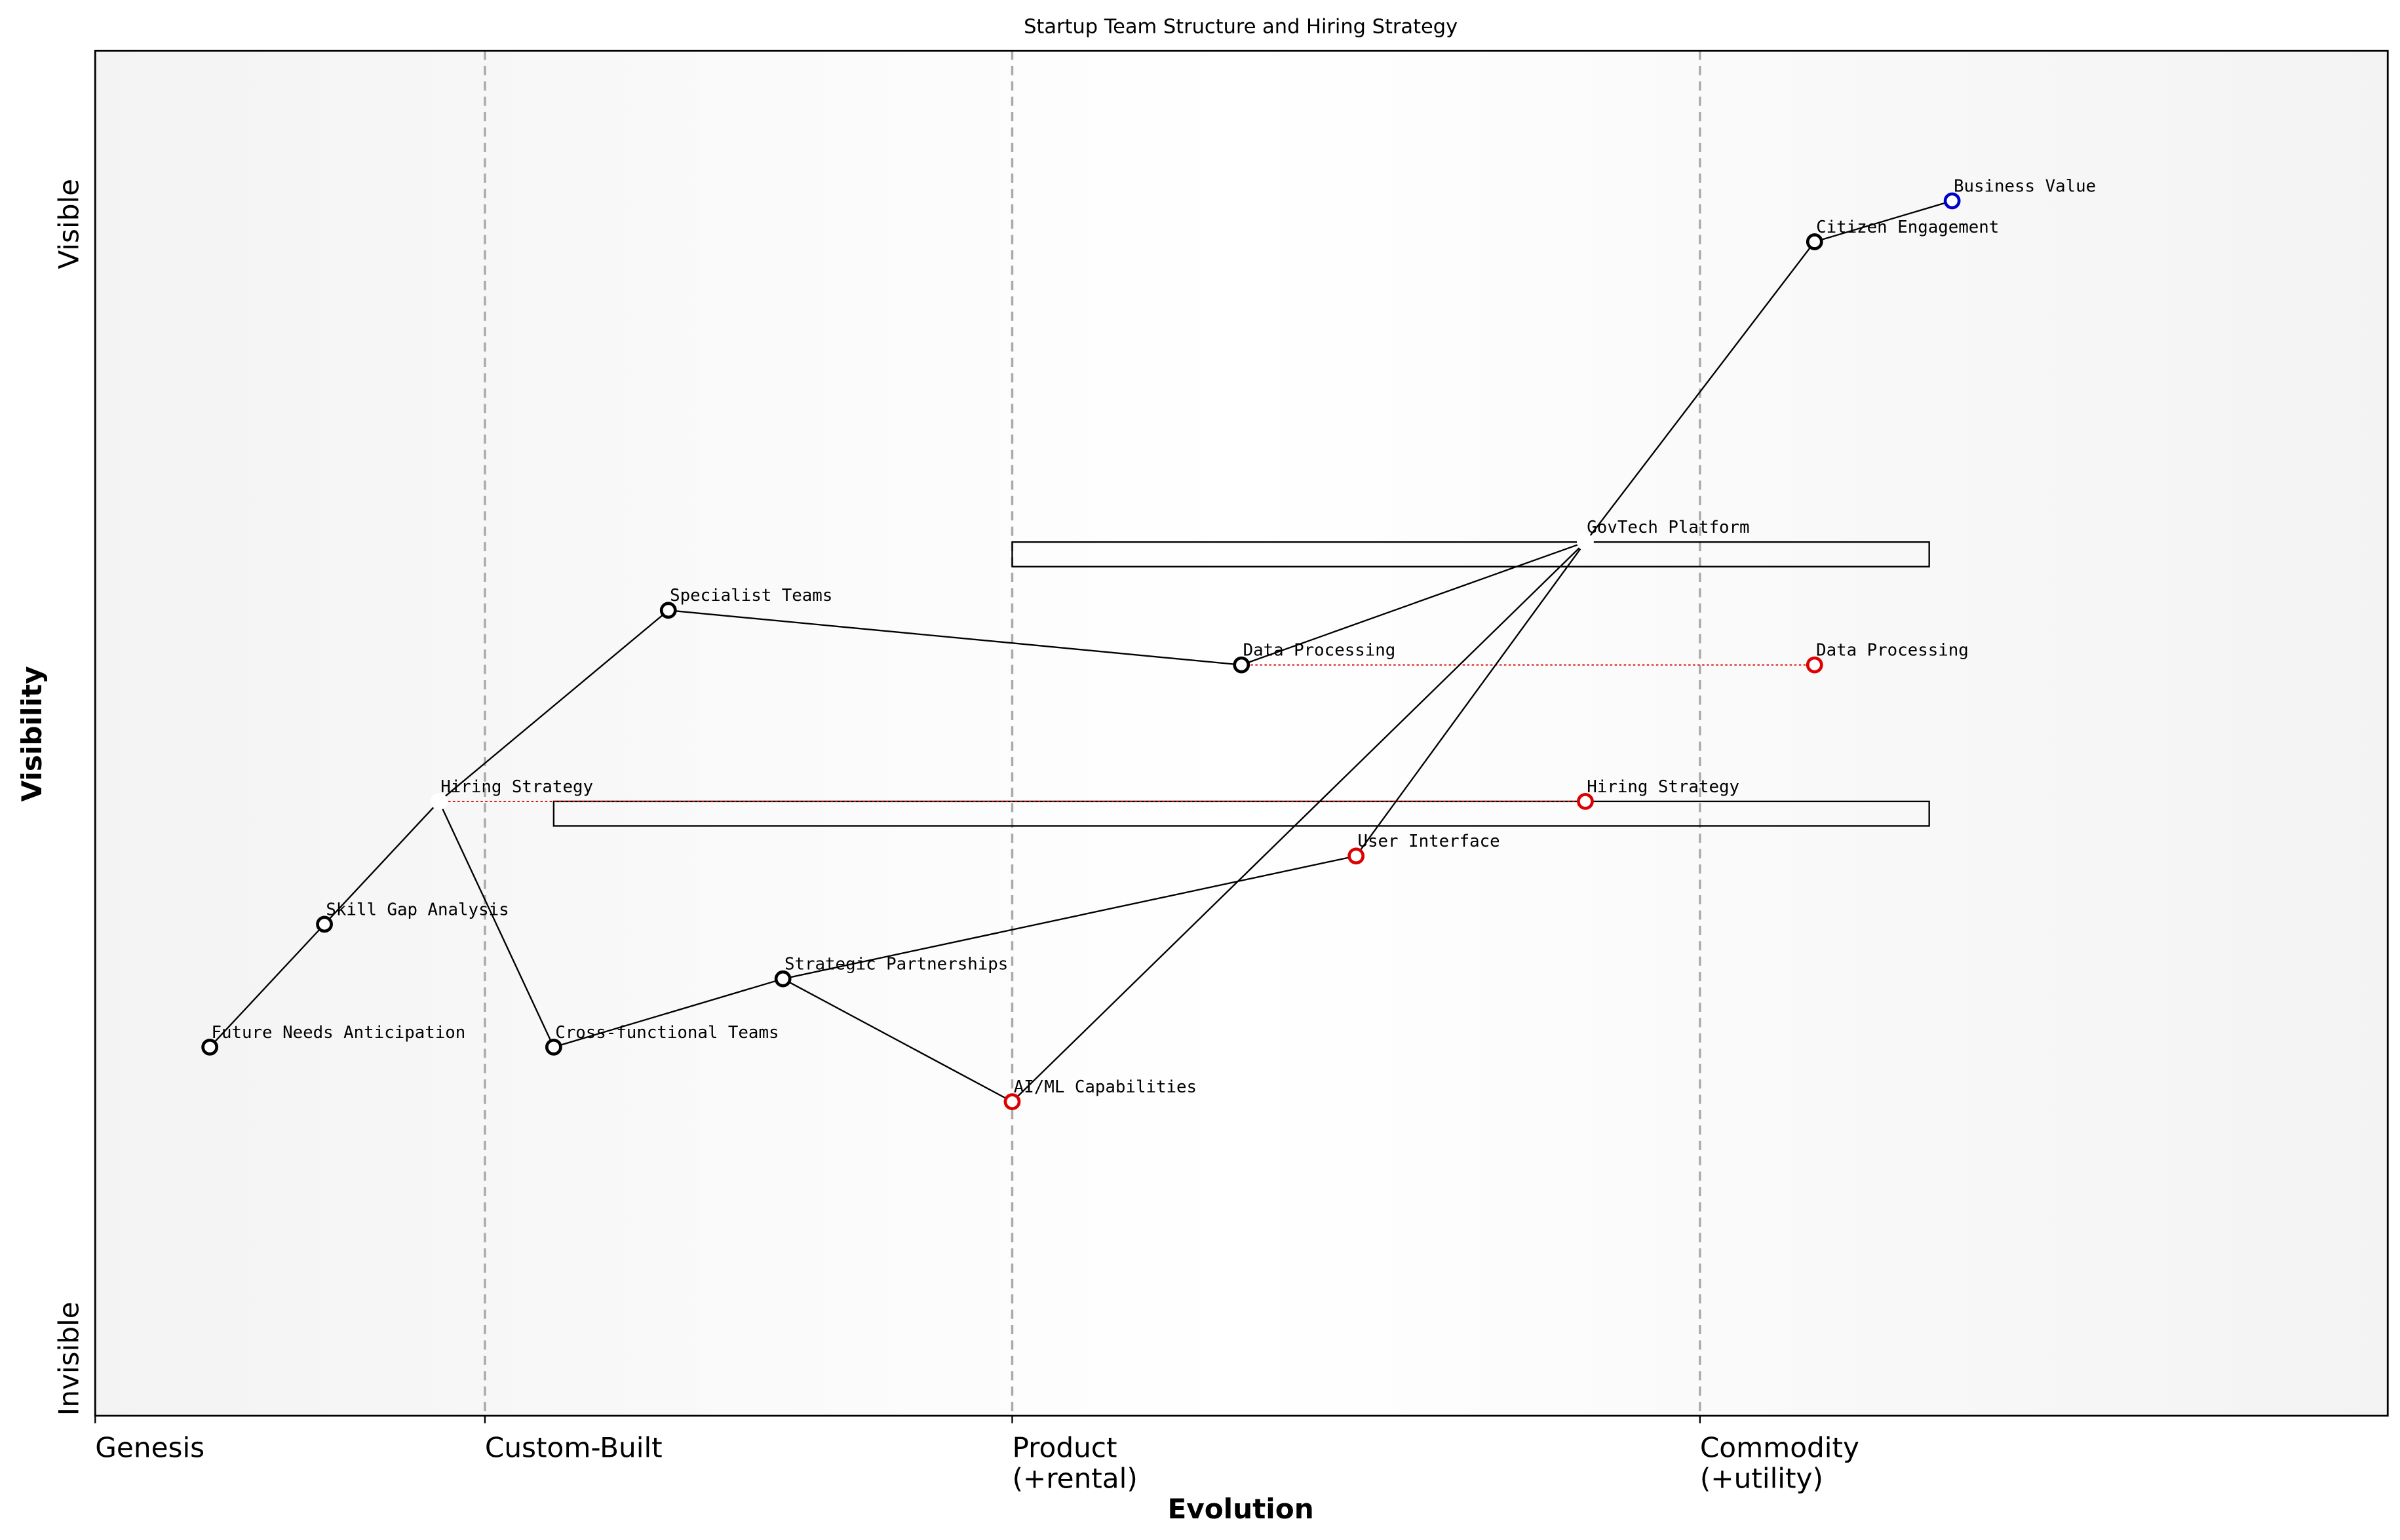 Image resolution: width=2400 pixels, height=1540 pixels. I want to click on x-tick-label: Custom-Built, so click(574, 1447).